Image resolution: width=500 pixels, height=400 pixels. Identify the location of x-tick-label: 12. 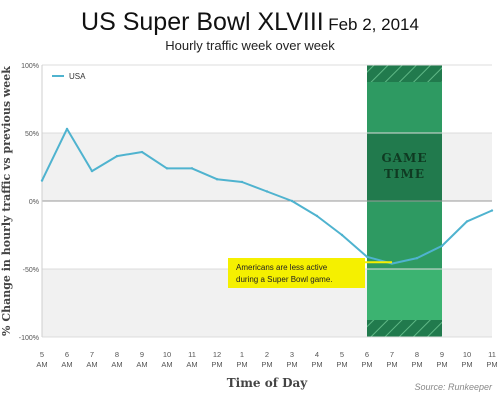
(217, 354).